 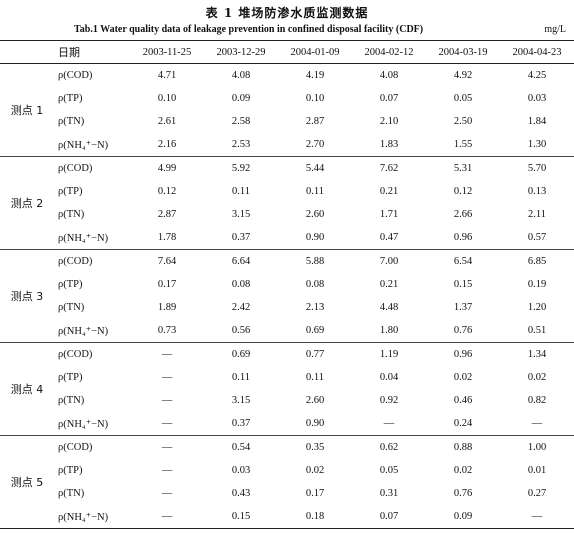 What do you see at coordinates (315, 516) in the screenshot?
I see `value-cell: 0.18` at bounding box center [315, 516].